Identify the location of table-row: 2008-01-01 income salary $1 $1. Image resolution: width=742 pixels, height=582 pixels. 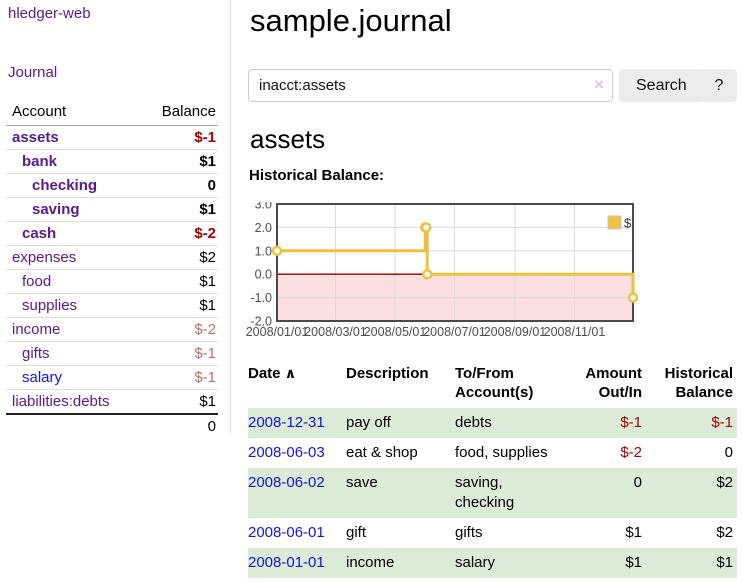
(492, 563).